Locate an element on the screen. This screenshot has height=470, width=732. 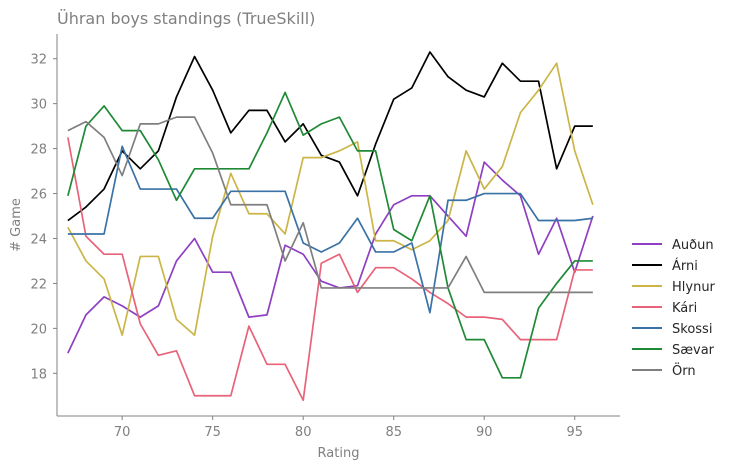
legend-label-skossi: Skossi is located at coordinates (692, 329).